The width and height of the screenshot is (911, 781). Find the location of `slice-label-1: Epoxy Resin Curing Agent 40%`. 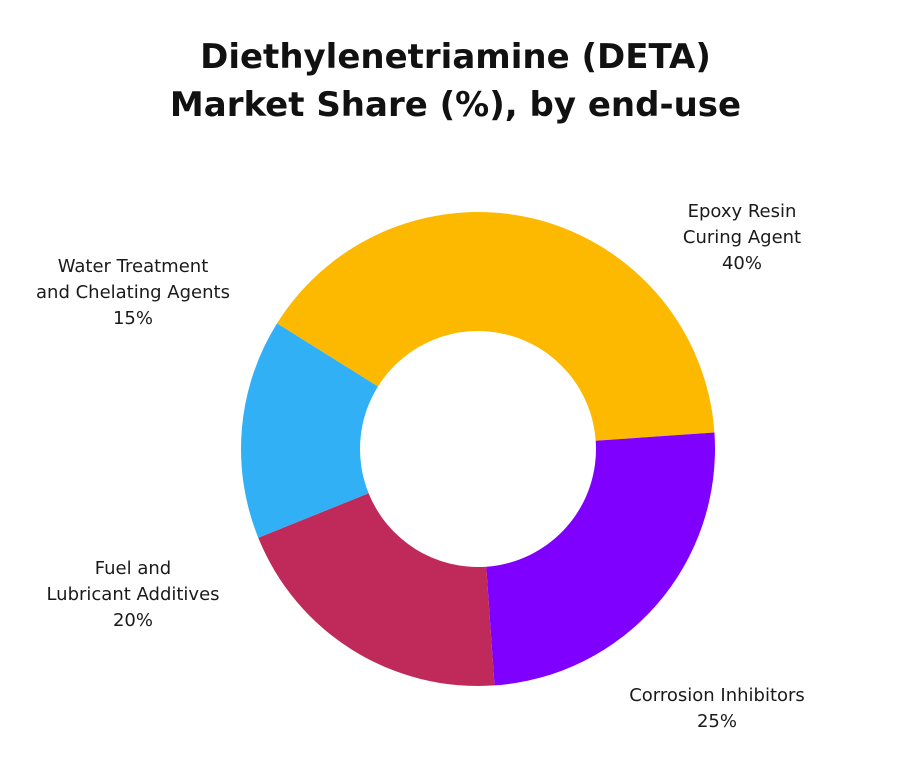

slice-label-1: Epoxy Resin Curing Agent 40% is located at coordinates (742, 237).